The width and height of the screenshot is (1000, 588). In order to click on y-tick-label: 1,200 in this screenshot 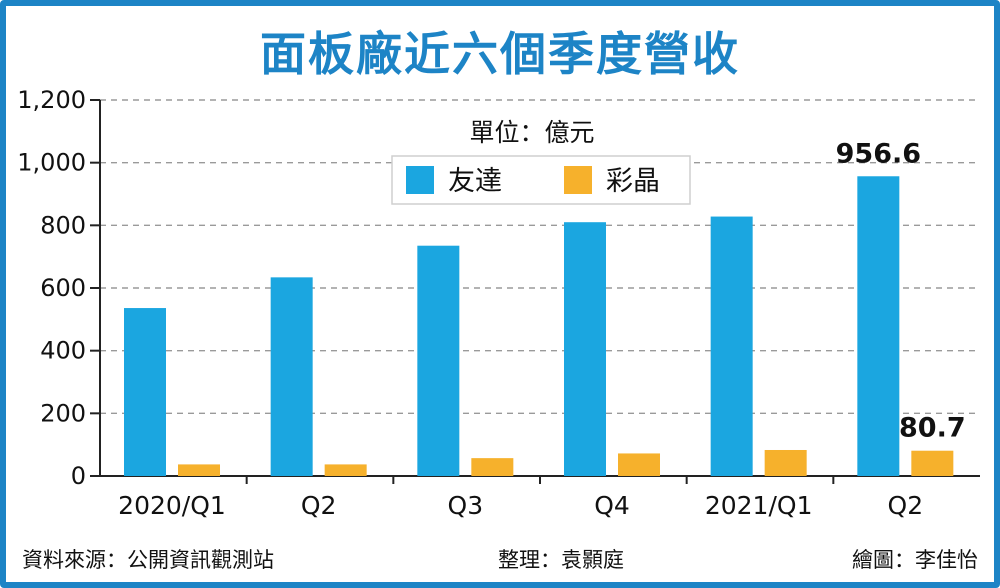, I will do `click(51, 100)`.